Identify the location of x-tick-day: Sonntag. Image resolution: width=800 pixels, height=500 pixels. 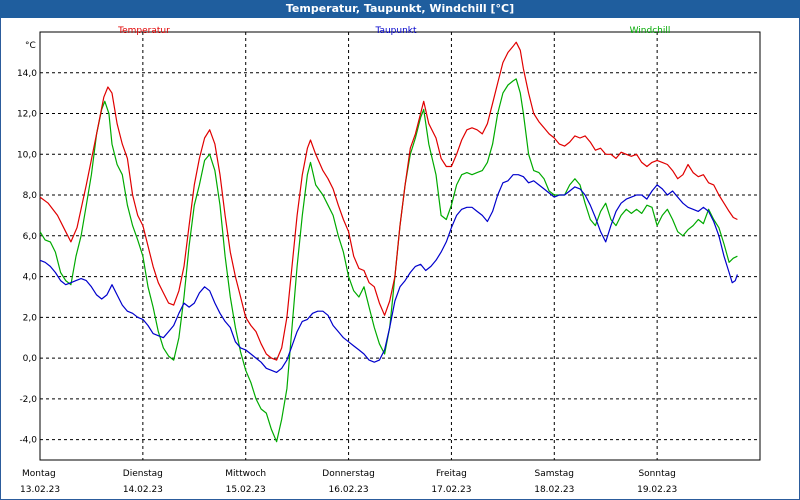
(656, 474).